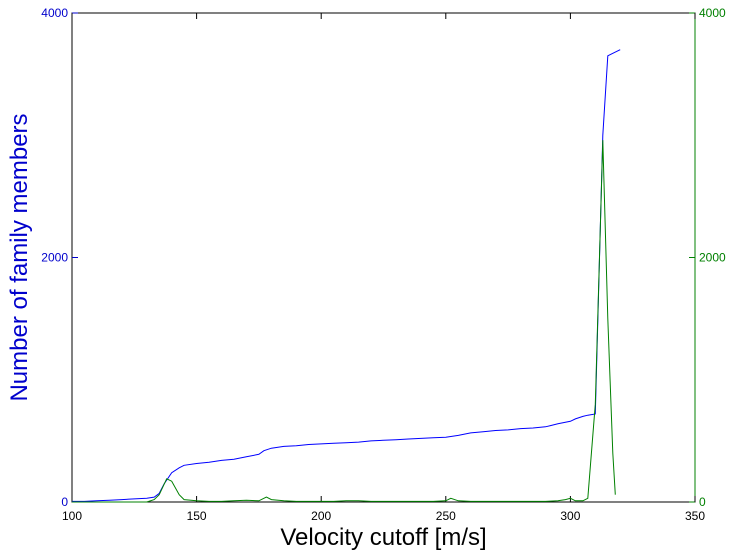  Describe the element at coordinates (383, 537) in the screenshot. I see `x-axis-title: Velocity cutoff [m/s]` at that location.